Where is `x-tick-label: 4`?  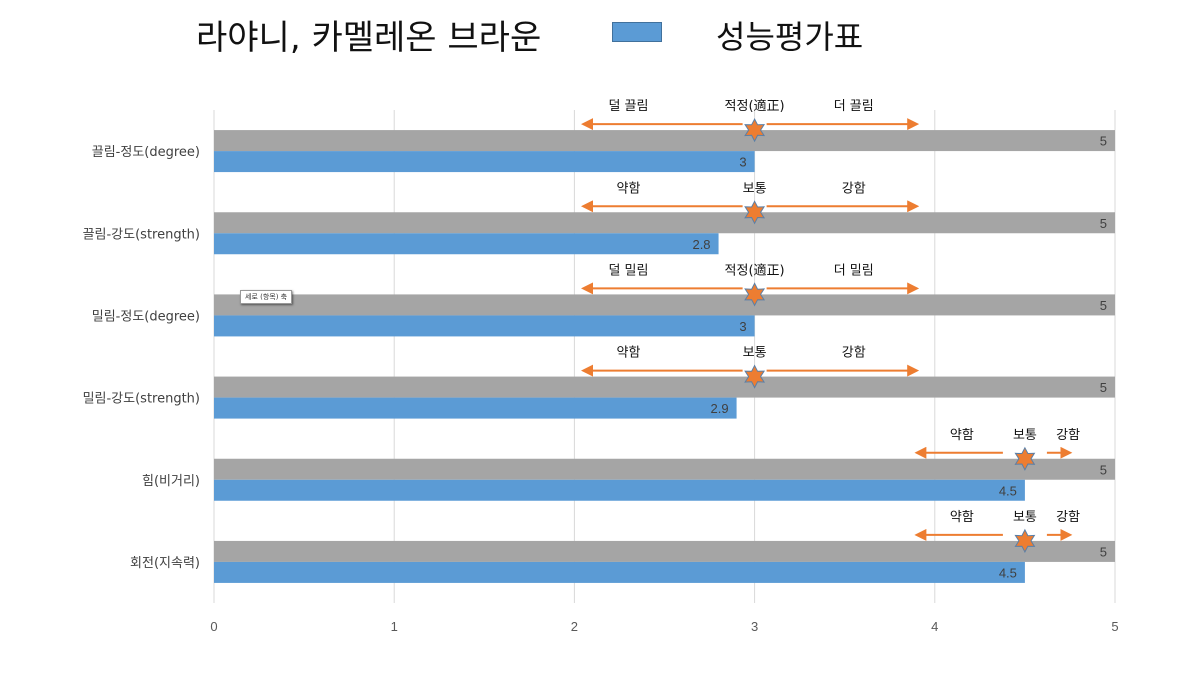
x-tick-label: 4 is located at coordinates (934, 626).